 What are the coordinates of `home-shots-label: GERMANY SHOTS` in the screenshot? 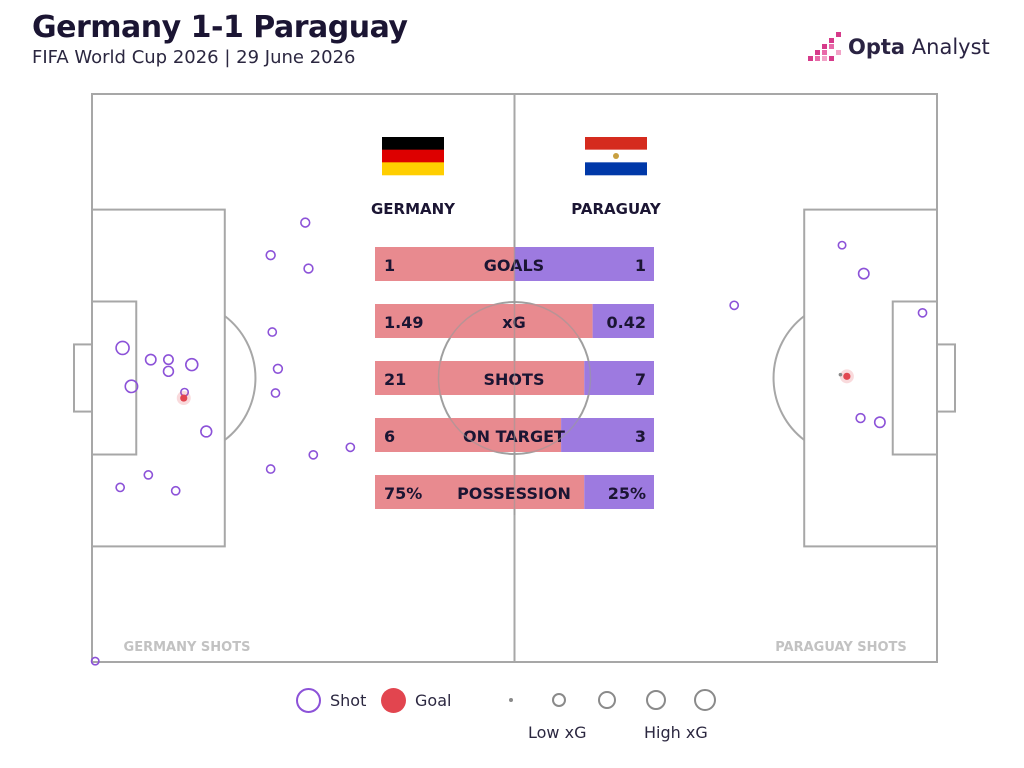 It's located at (187, 647).